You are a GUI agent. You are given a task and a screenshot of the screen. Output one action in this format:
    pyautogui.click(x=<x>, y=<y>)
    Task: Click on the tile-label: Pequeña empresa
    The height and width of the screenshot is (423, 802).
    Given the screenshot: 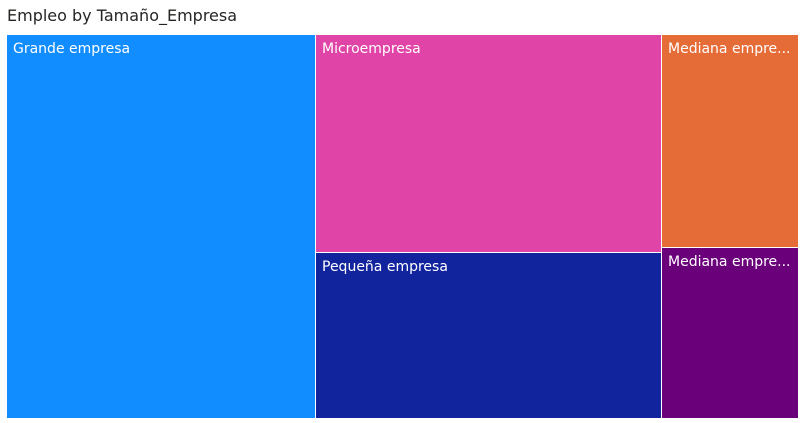 What is the action you would take?
    pyautogui.click(x=385, y=267)
    